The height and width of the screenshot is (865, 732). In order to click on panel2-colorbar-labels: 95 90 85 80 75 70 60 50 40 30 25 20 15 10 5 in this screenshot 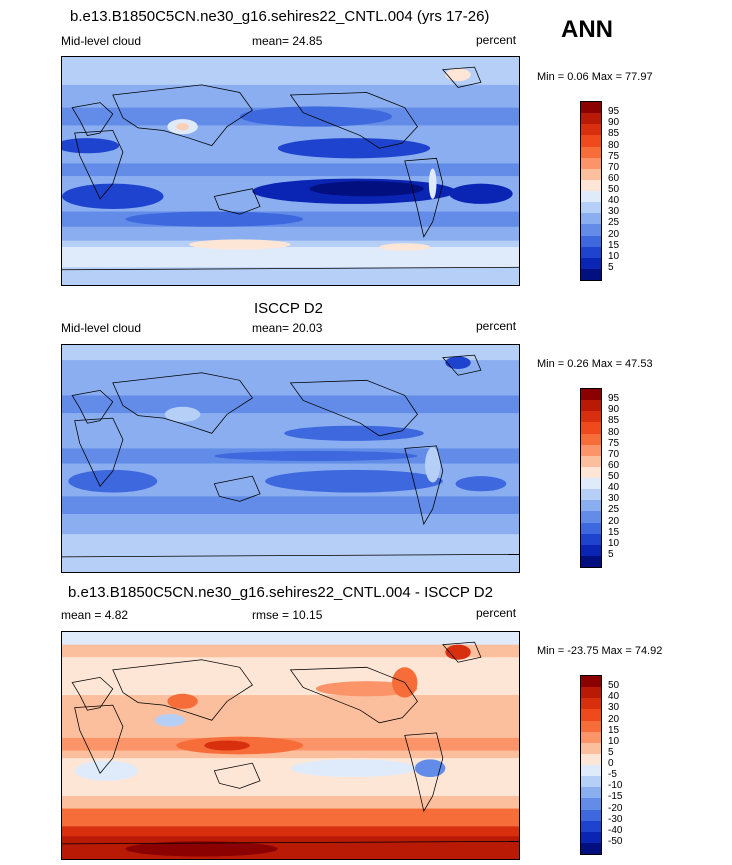, I will do `click(628, 477)`.